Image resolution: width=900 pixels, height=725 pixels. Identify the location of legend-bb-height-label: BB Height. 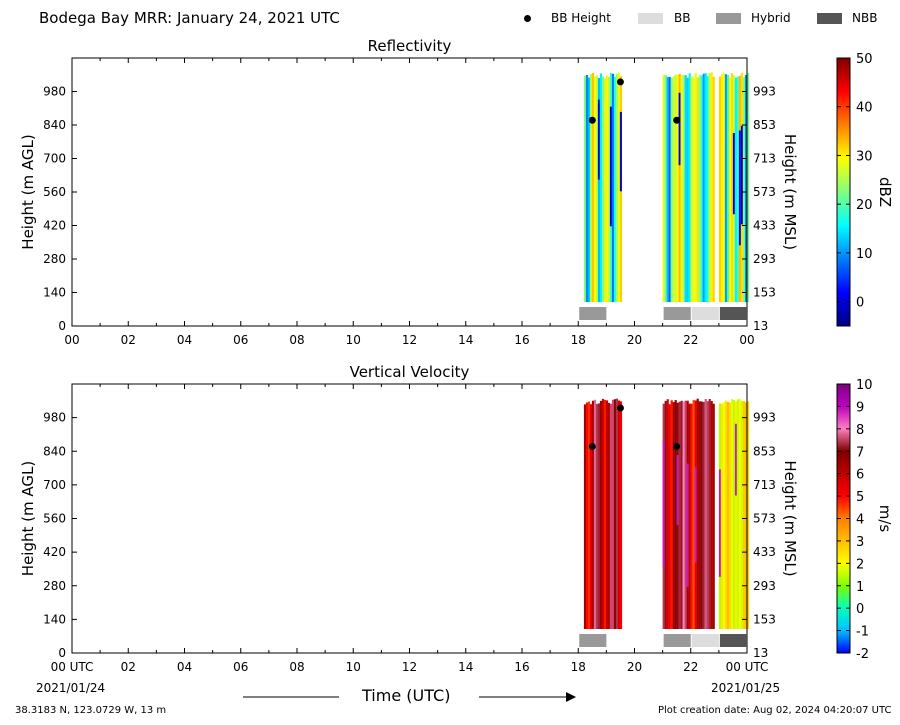
(581, 18).